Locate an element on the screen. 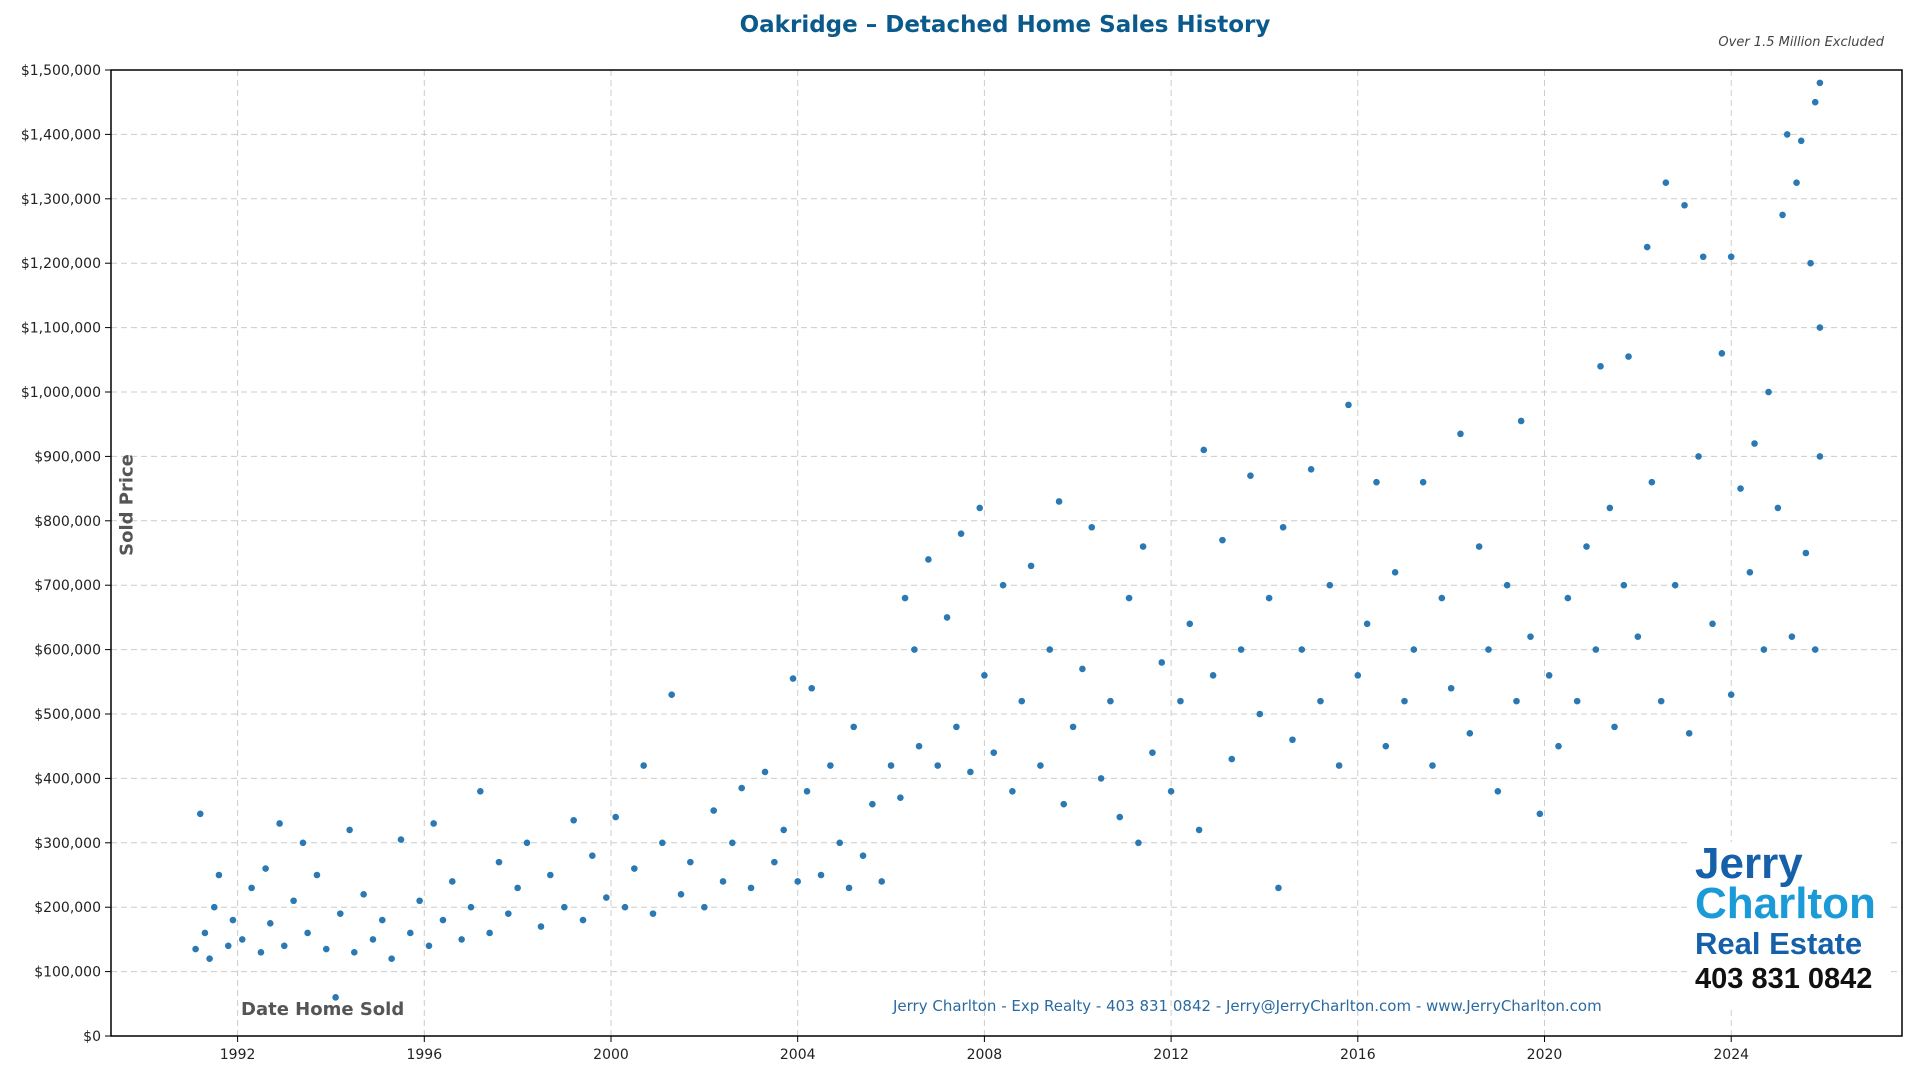 This screenshot has width=1920, height=1080. y-tick-label: $0 is located at coordinates (92, 1037).